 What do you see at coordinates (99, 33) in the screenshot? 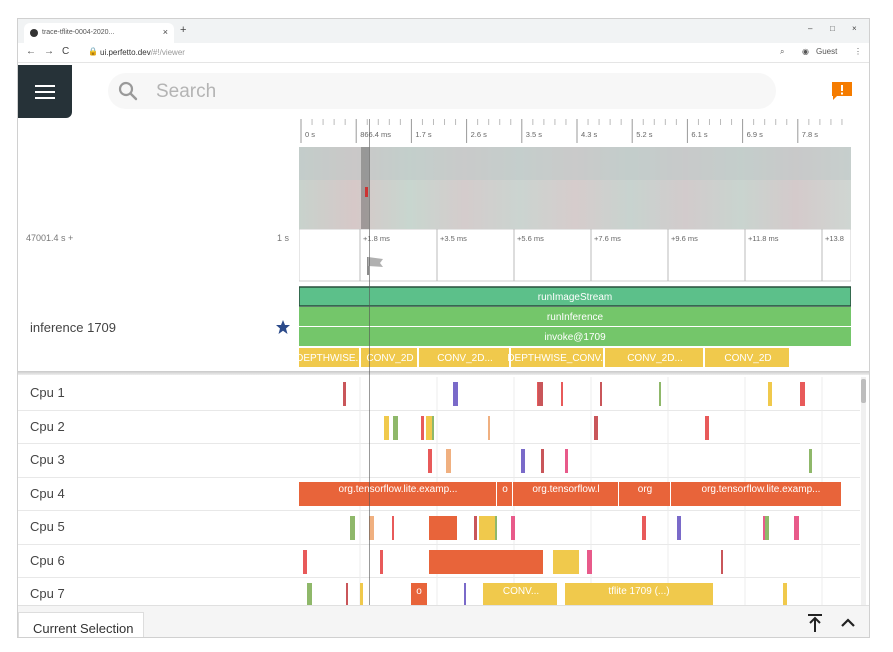
I see `browser-tab: trace-tflite-0004-2020... ×` at bounding box center [99, 33].